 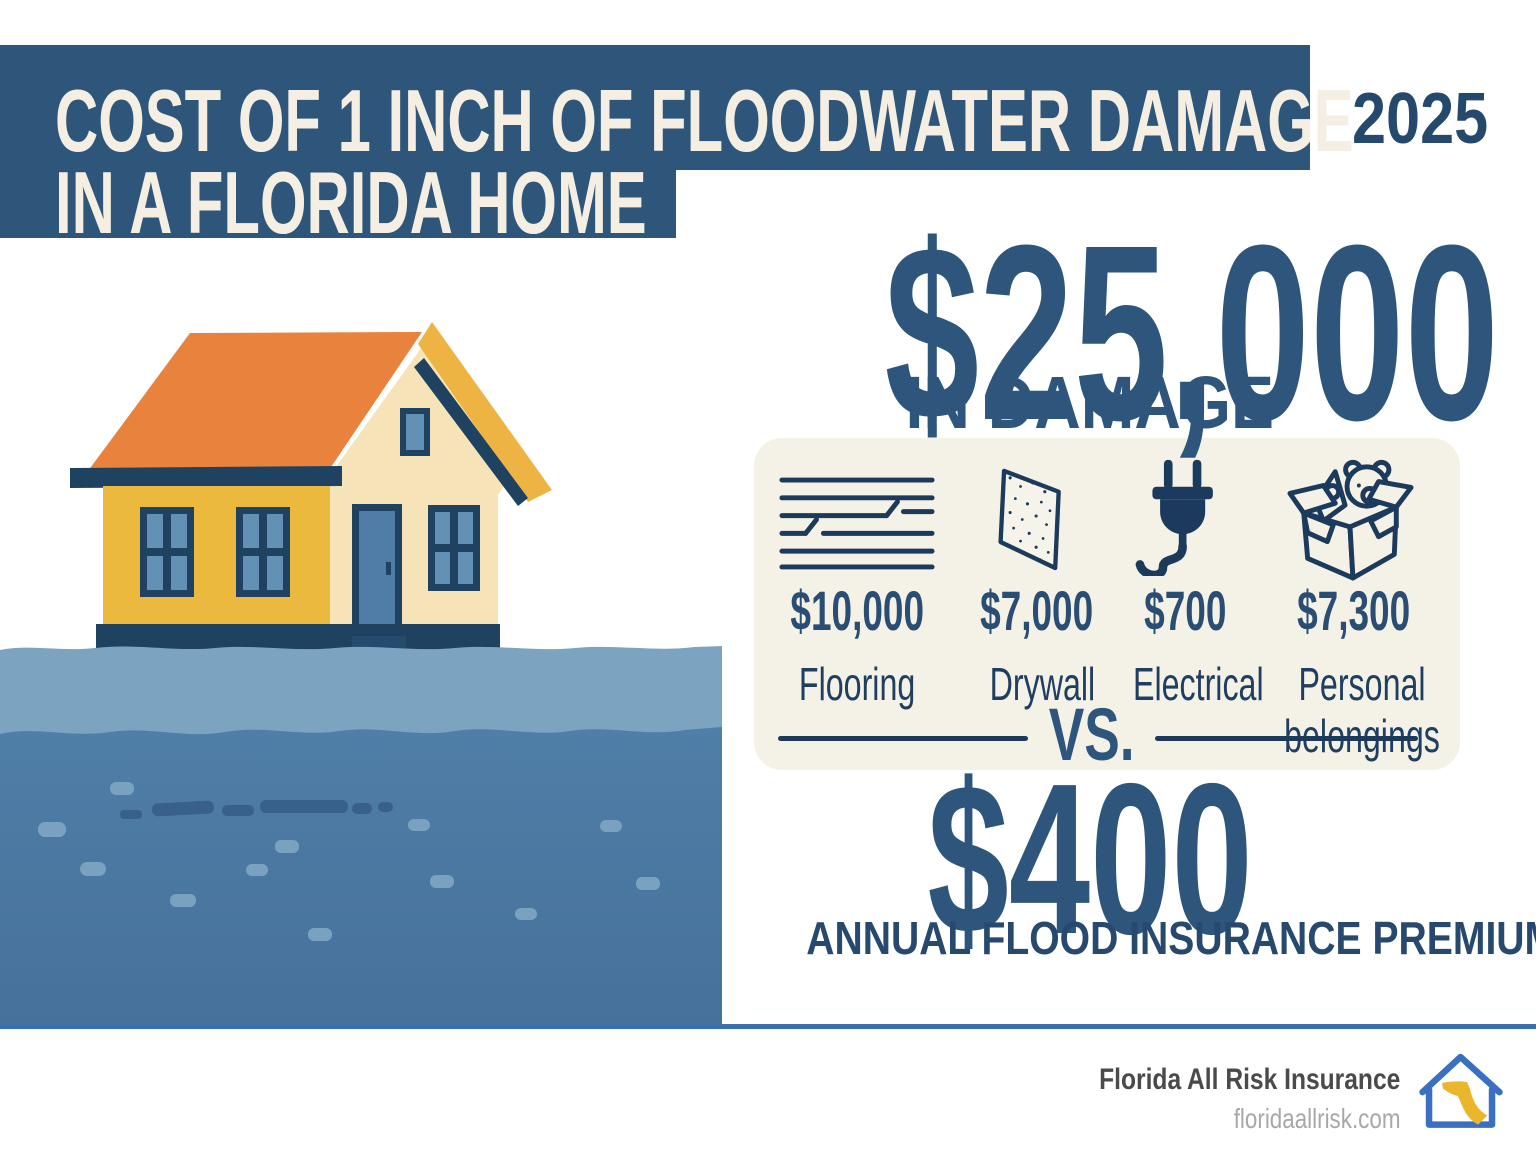 I want to click on page-title-line2: IN A FLORIDA HOME, so click(x=351, y=202).